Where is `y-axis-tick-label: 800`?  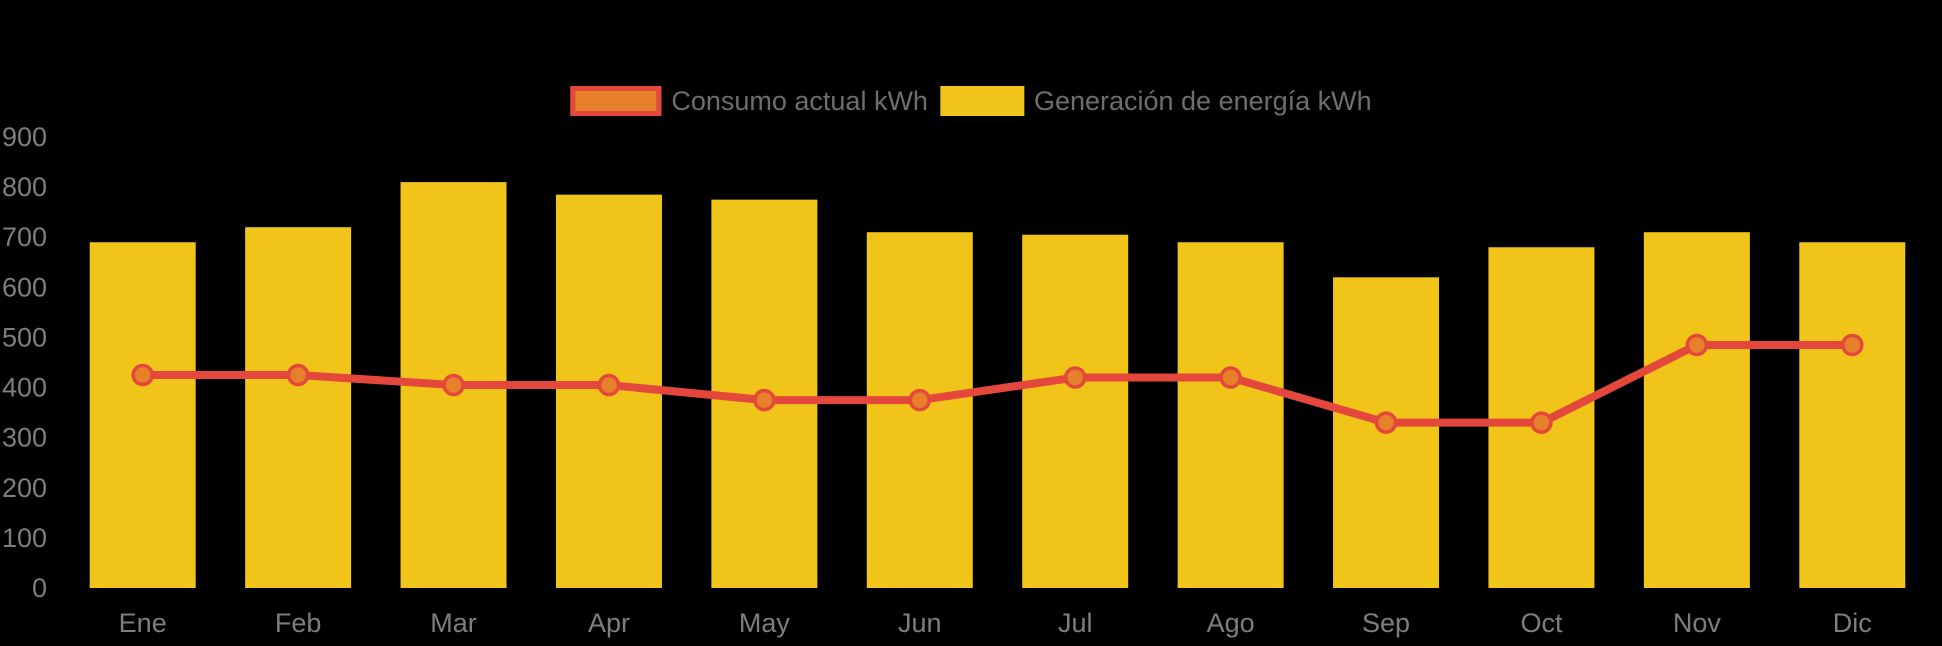
y-axis-tick-label: 800 is located at coordinates (24, 187).